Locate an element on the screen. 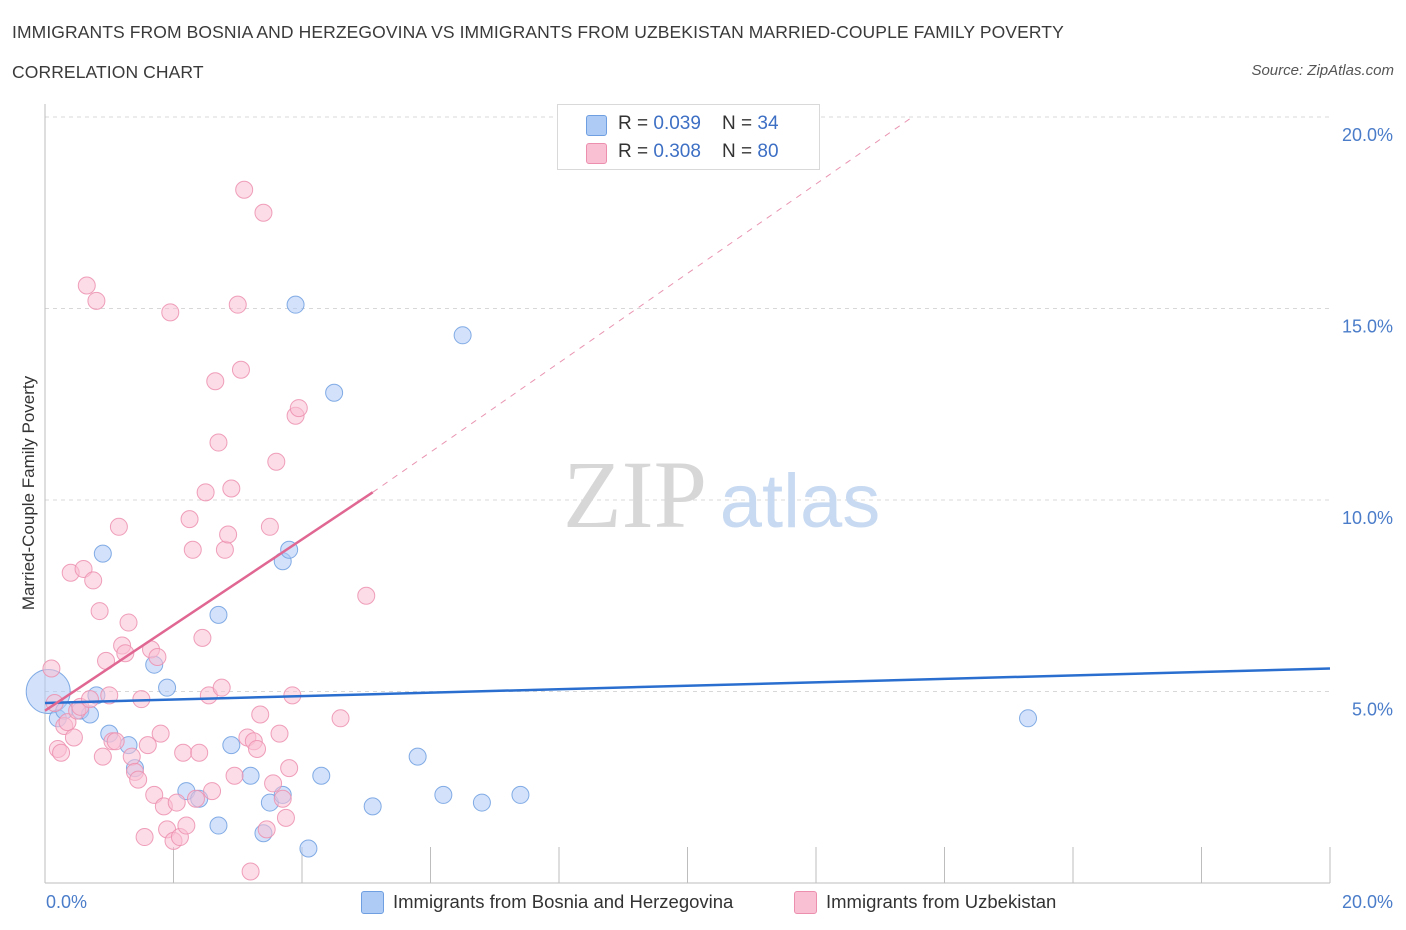 The width and height of the screenshot is (1406, 930). chart-title-line2: CORRELATION CHART is located at coordinates (108, 72).